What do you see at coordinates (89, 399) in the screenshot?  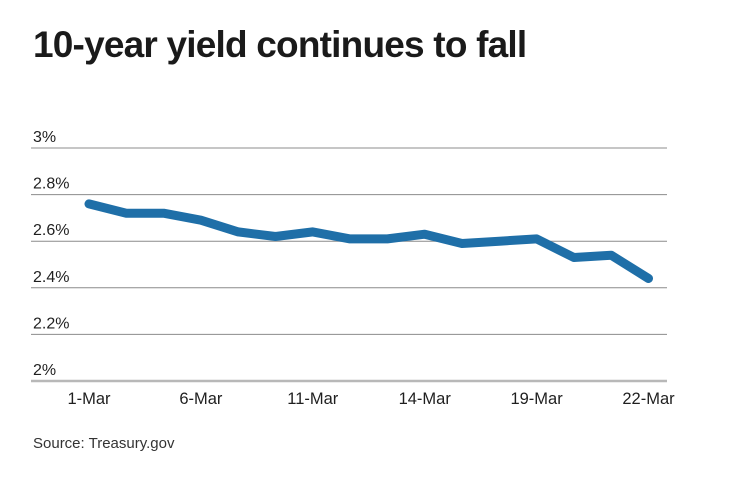 I see `x-tick-label: 1-Mar` at bounding box center [89, 399].